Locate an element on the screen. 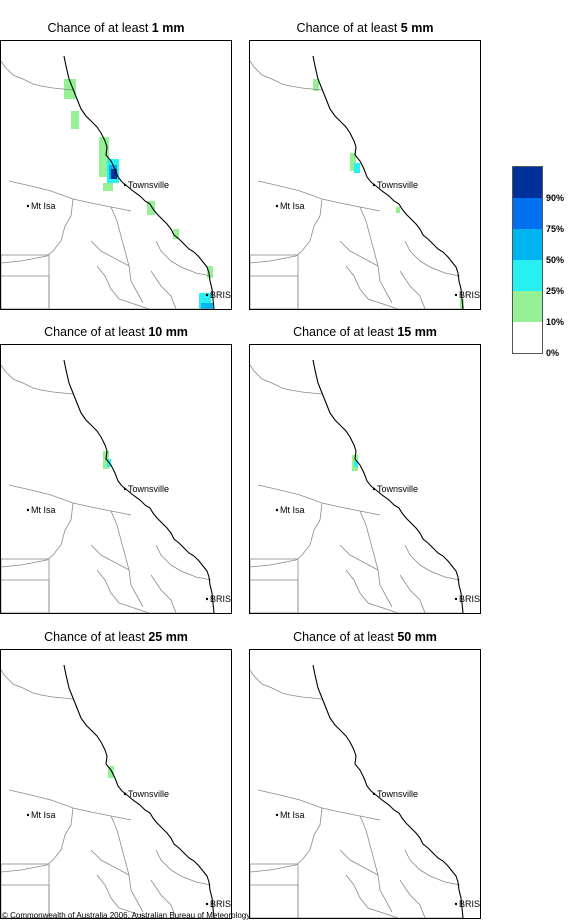 This screenshot has width=570, height=923. legend-label-0: 0% is located at coordinates (553, 353).